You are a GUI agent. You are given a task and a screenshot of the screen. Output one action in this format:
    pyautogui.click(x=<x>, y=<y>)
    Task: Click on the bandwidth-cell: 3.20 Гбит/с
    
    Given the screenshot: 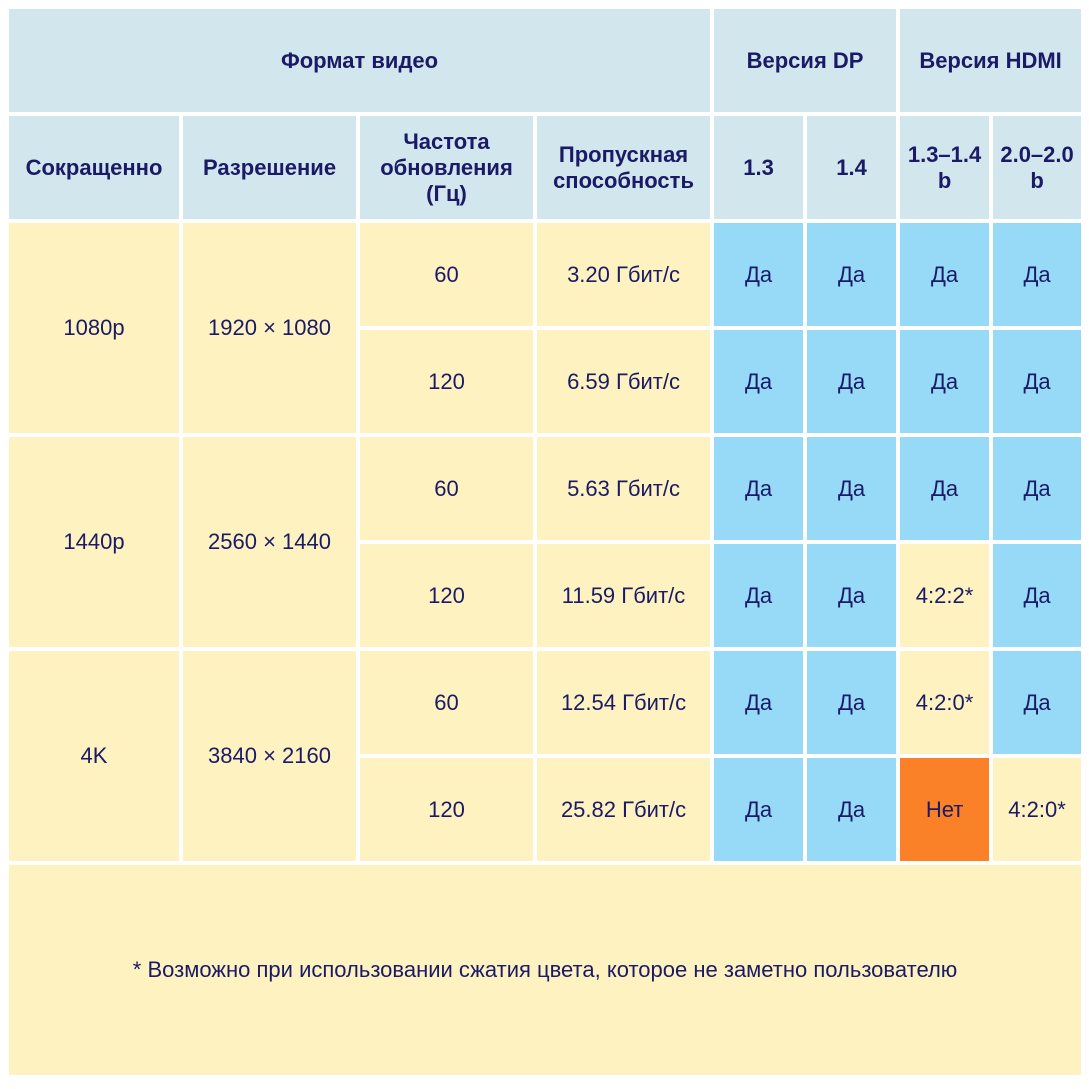 What is the action you would take?
    pyautogui.click(x=624, y=274)
    